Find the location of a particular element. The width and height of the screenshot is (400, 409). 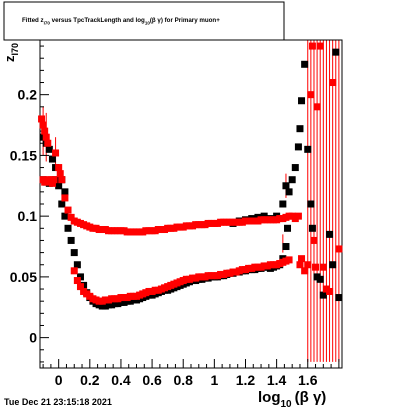

chart-title-sub2: 10 is located at coordinates (148, 23).